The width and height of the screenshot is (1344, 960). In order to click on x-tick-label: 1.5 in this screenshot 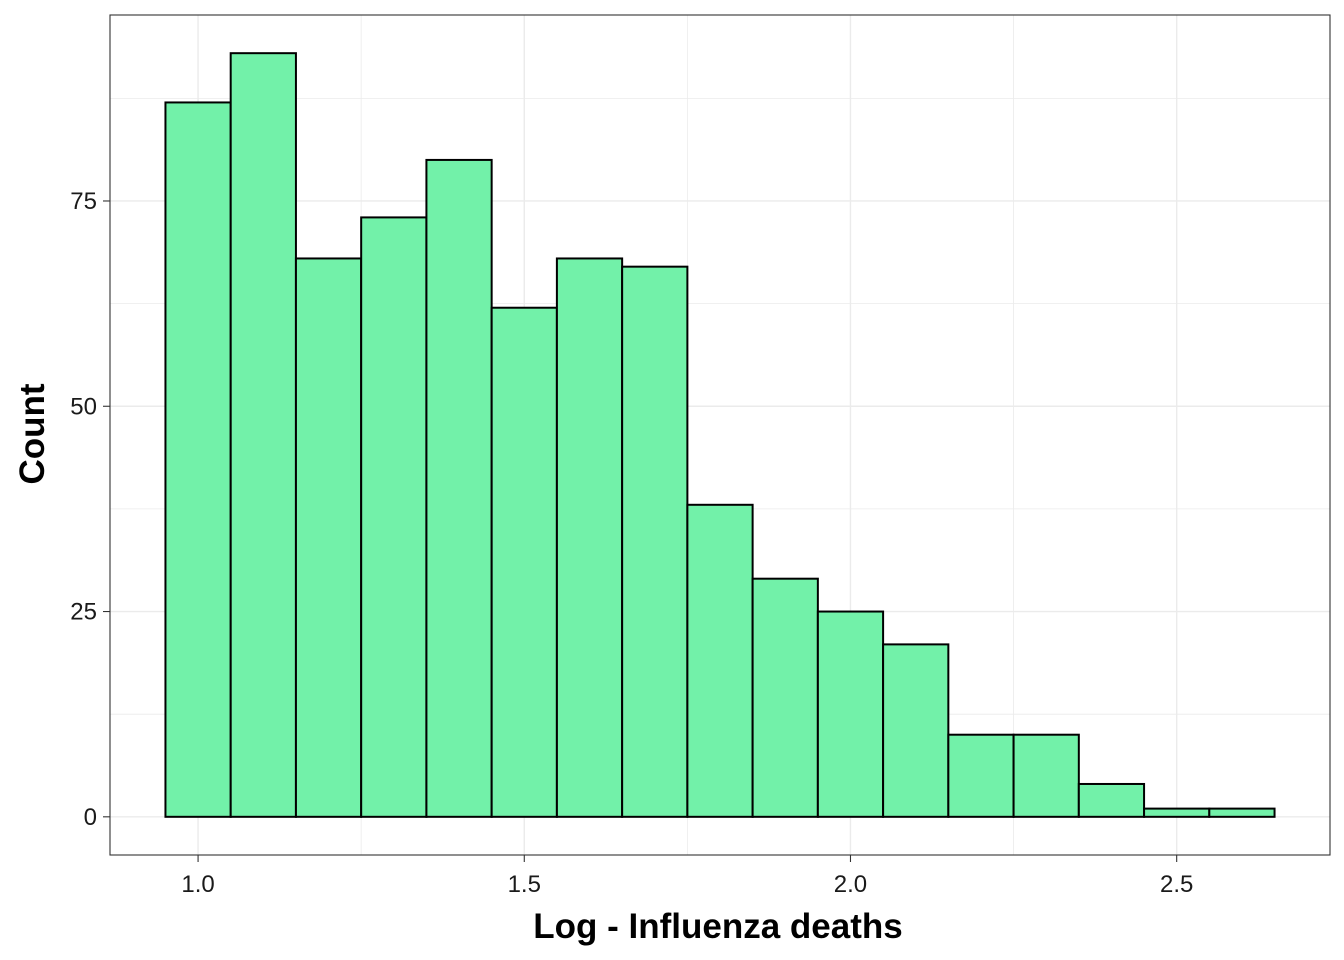, I will do `click(524, 884)`.